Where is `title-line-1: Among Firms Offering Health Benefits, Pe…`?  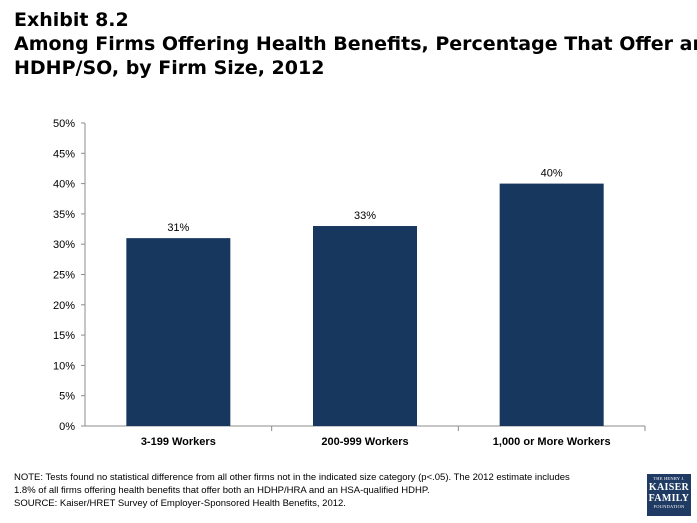 title-line-1: Among Firms Offering Health Benefits, Pe… is located at coordinates (355, 44).